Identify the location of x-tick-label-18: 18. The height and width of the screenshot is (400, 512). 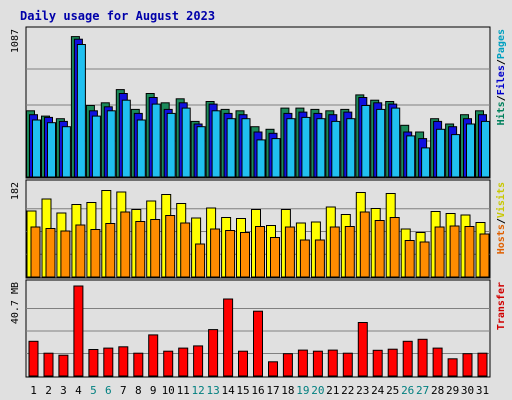
(287, 390).